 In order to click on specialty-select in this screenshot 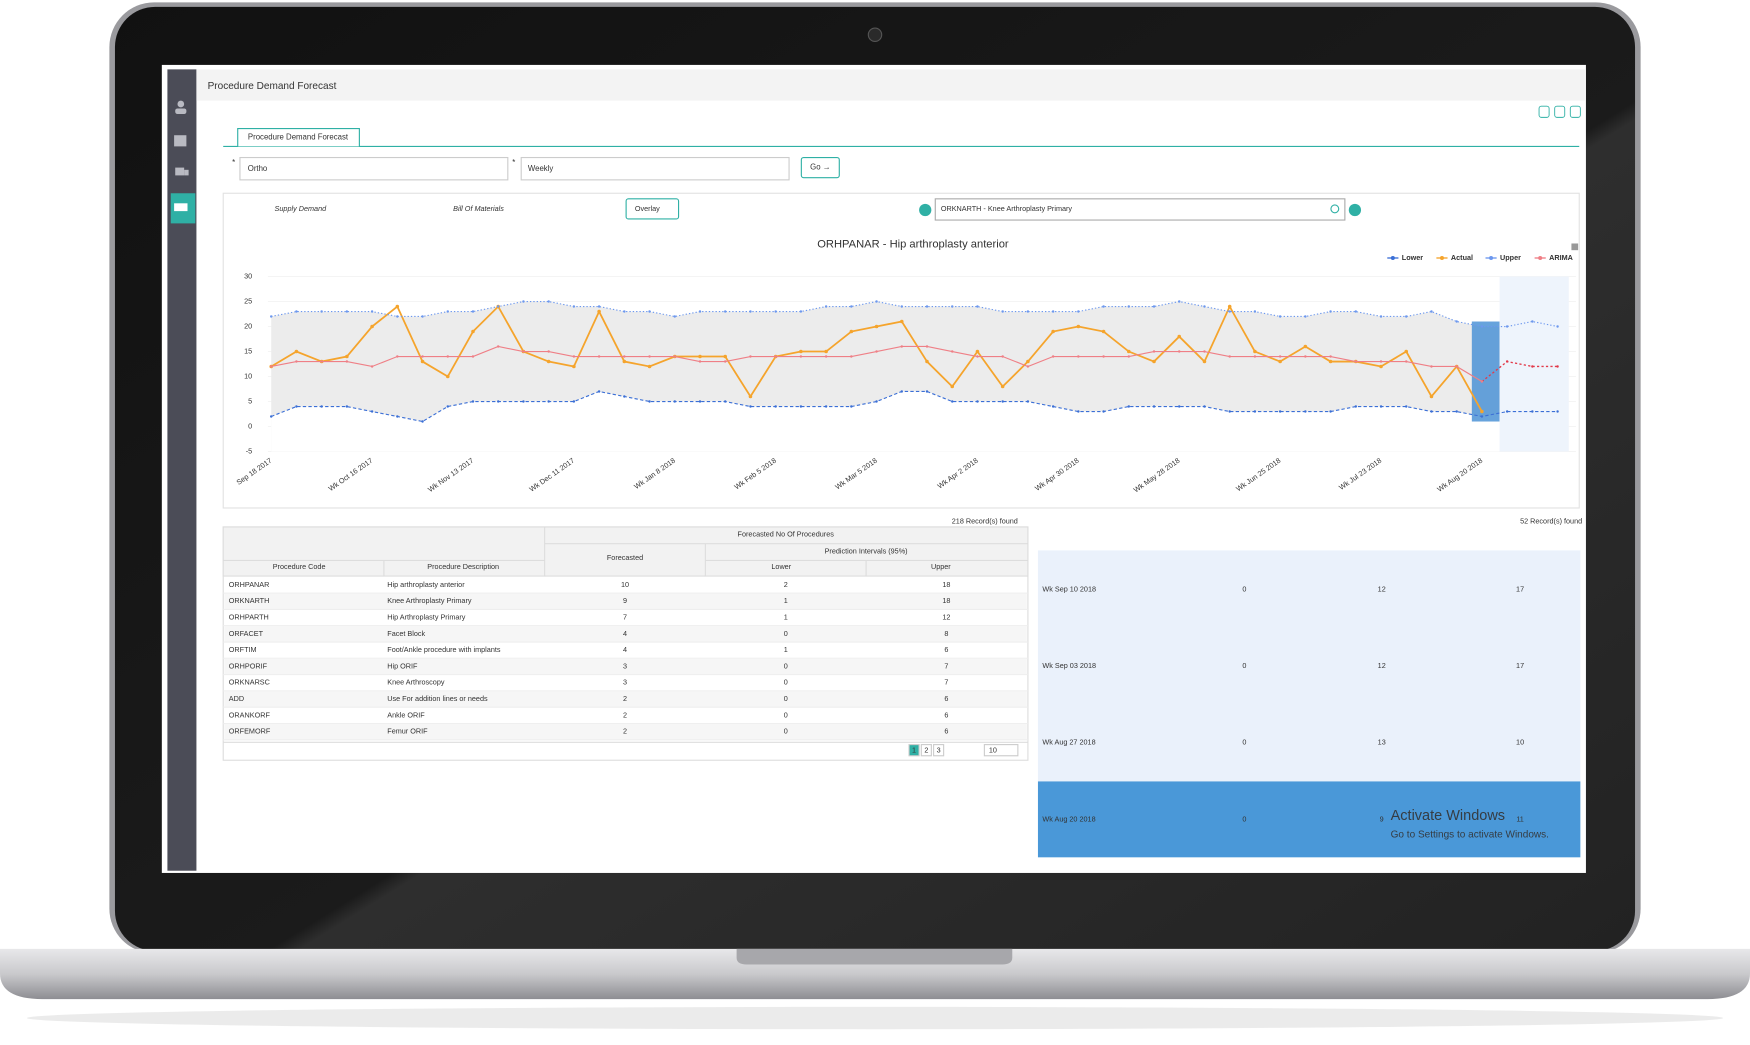, I will do `click(374, 168)`.